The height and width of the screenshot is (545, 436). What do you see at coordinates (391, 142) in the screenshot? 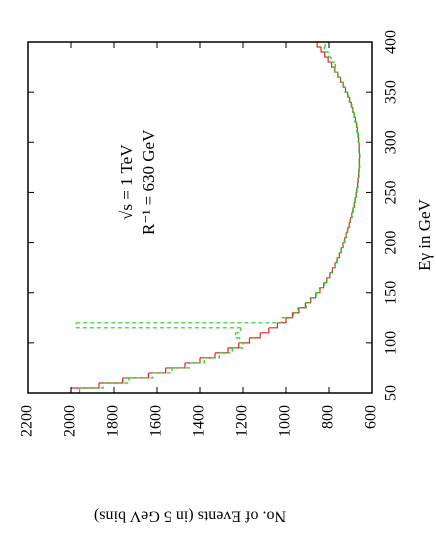
I see `x-tick-label: 300` at bounding box center [391, 142].